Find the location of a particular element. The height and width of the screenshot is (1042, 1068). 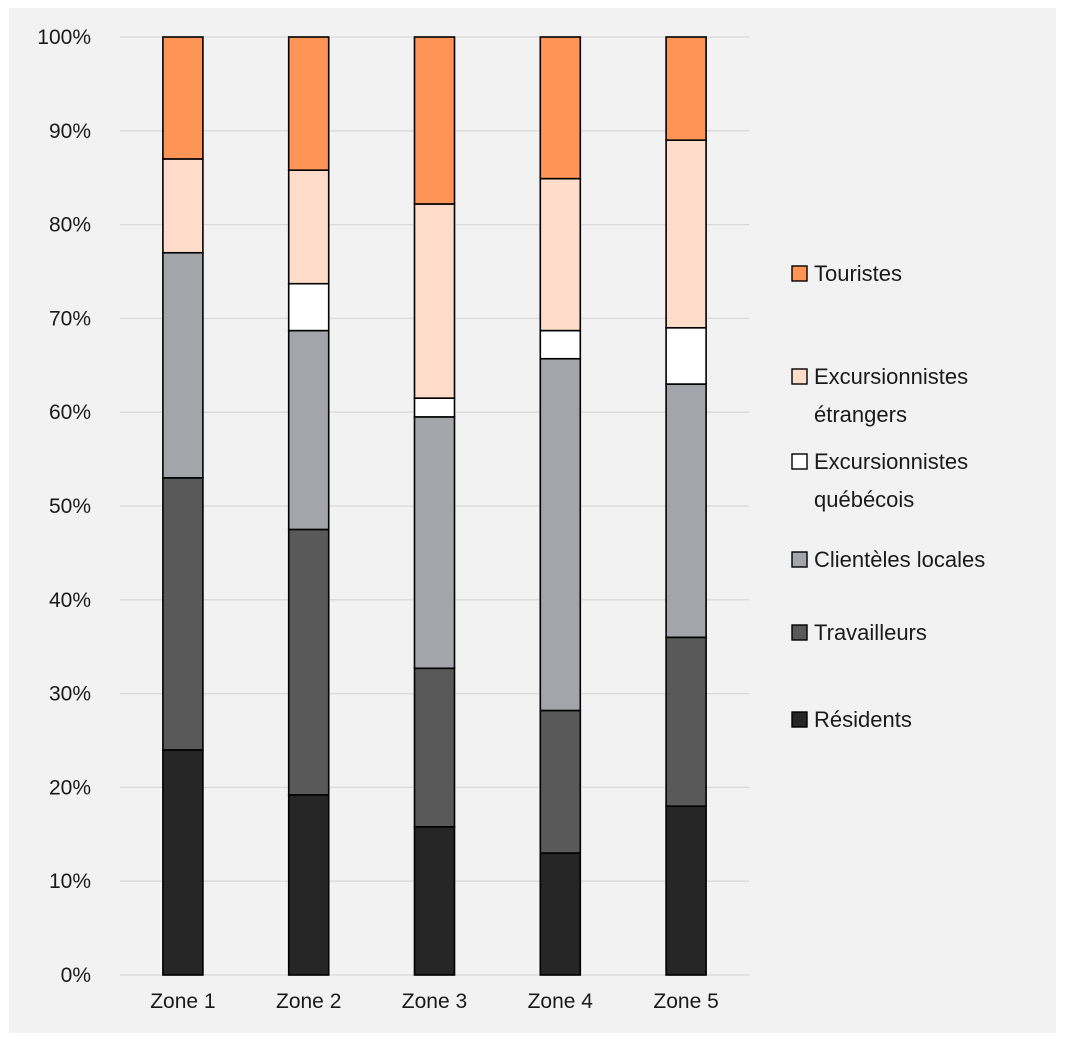

y-tick-label: 10% is located at coordinates (70, 881).